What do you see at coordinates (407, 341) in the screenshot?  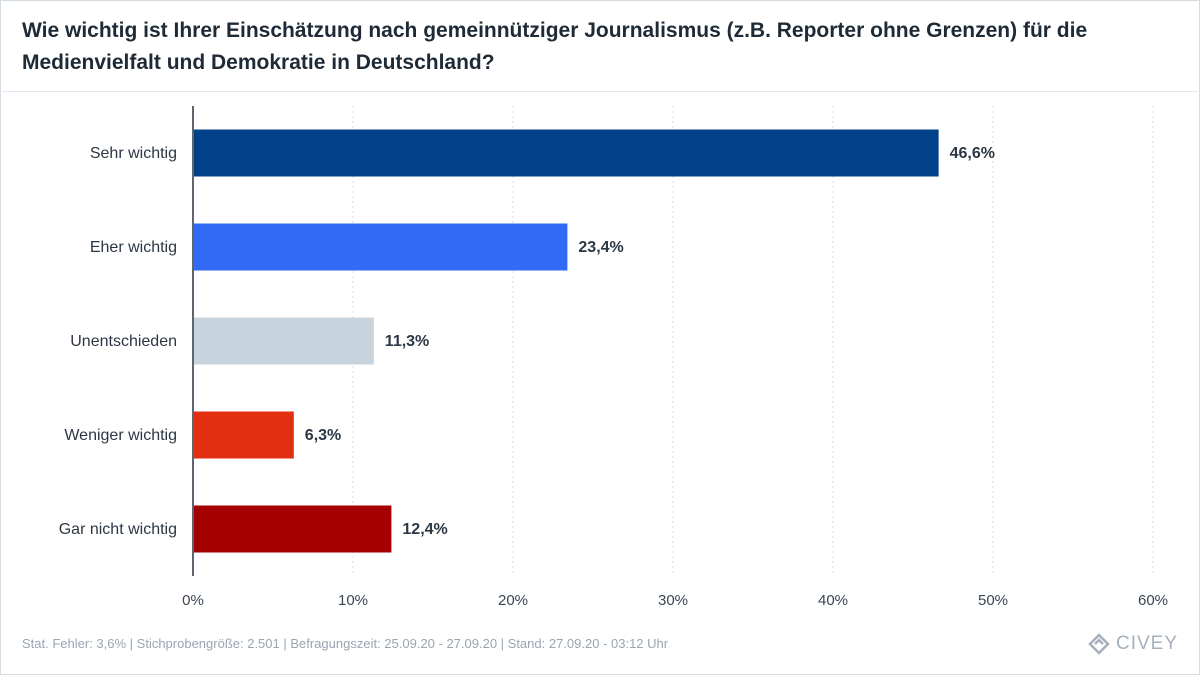 I see `data-label: 11,3%` at bounding box center [407, 341].